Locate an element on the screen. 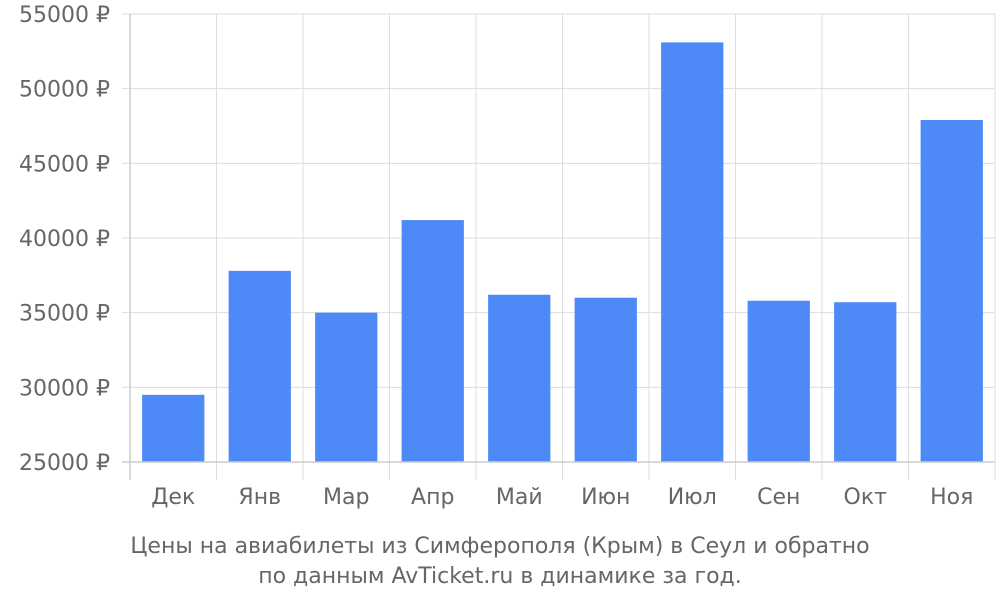 The width and height of the screenshot is (1000, 600). x-tick-label: Ноя is located at coordinates (951, 497).